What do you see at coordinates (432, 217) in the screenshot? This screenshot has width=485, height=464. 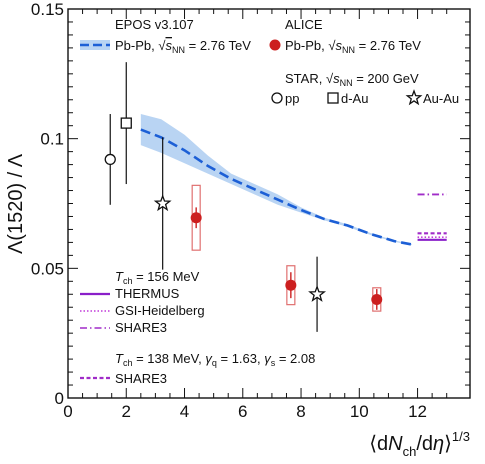 I see `model-lines-layer` at bounding box center [432, 217].